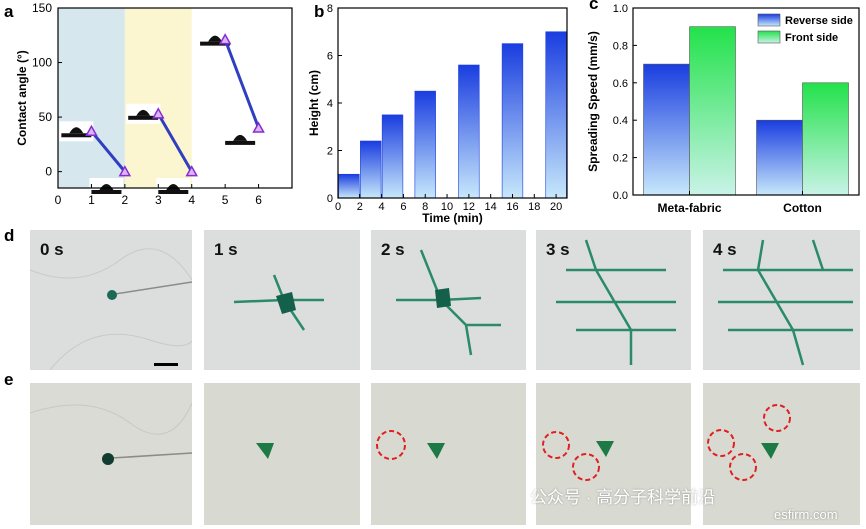 Image resolution: width=866 pixels, height=529 pixels. What do you see at coordinates (52, 249) in the screenshot?
I see `time-label: 0 s` at bounding box center [52, 249].